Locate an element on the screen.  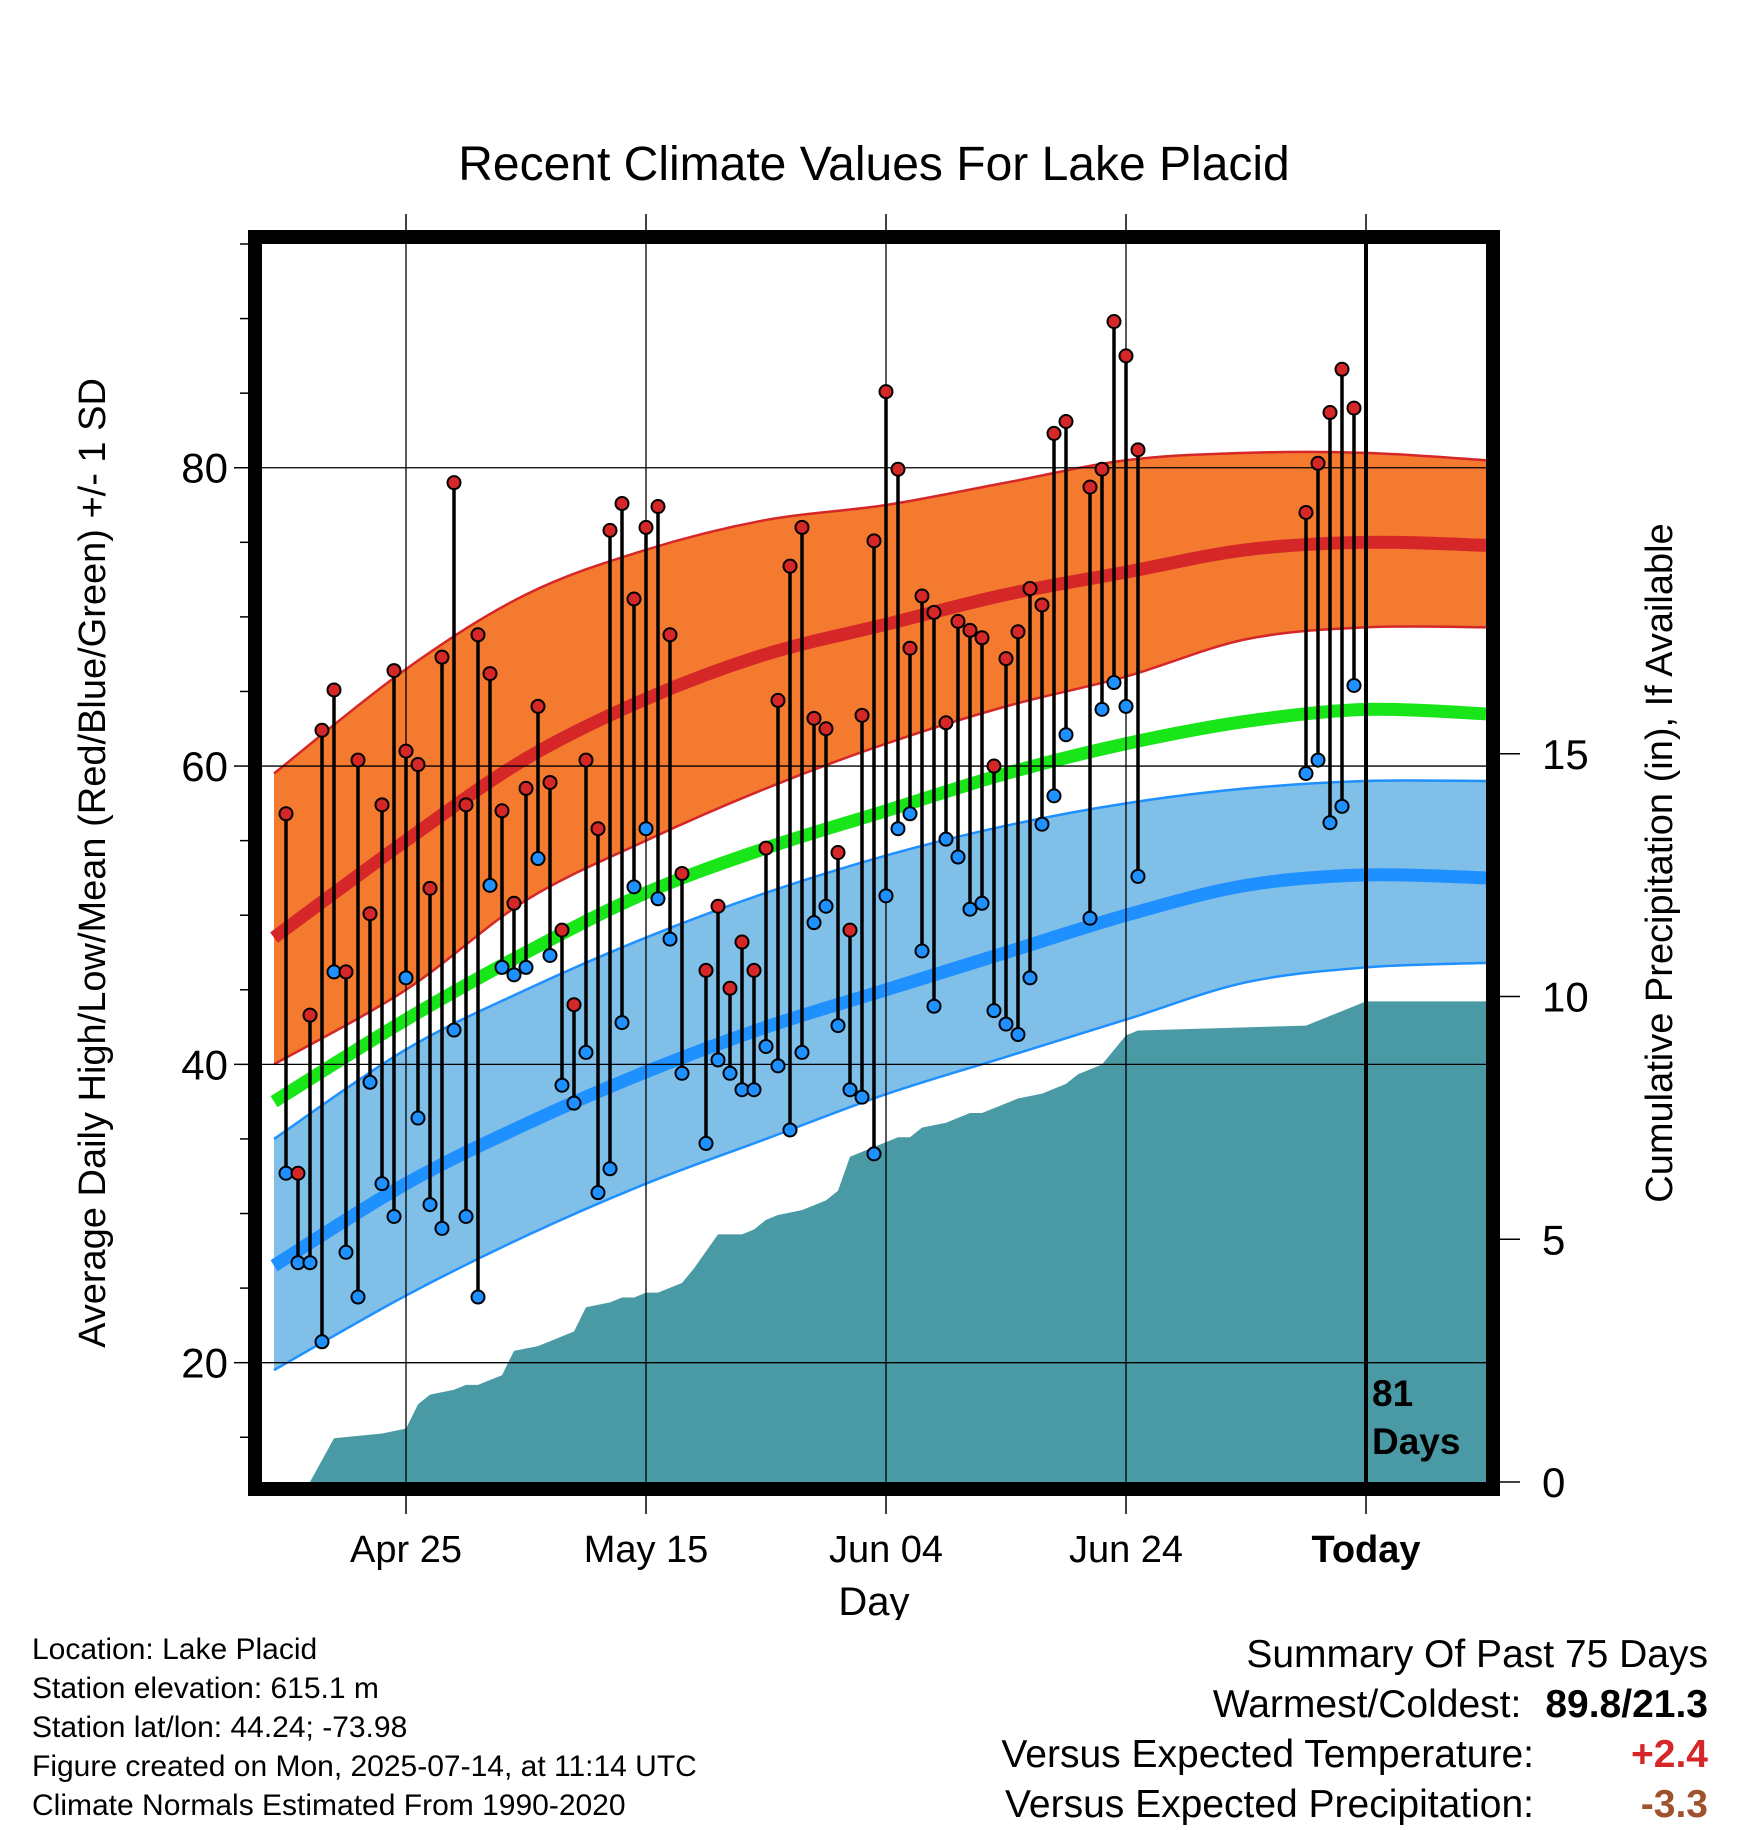
x-tick-label: Today is located at coordinates (1365, 1550).